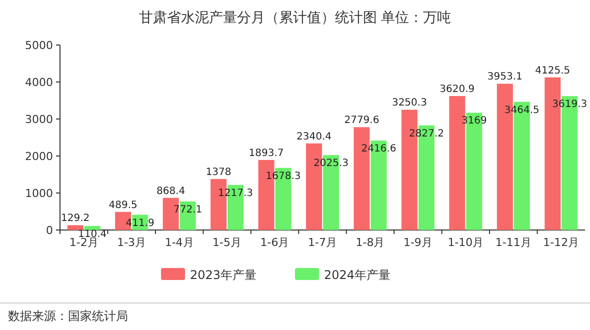  What do you see at coordinates (39, 193) in the screenshot?
I see `y-tick-label: 1000` at bounding box center [39, 193].